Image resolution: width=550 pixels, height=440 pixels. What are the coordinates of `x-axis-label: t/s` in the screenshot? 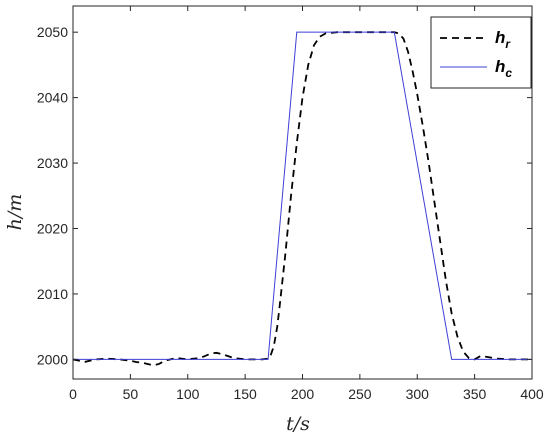 It's located at (298, 424).